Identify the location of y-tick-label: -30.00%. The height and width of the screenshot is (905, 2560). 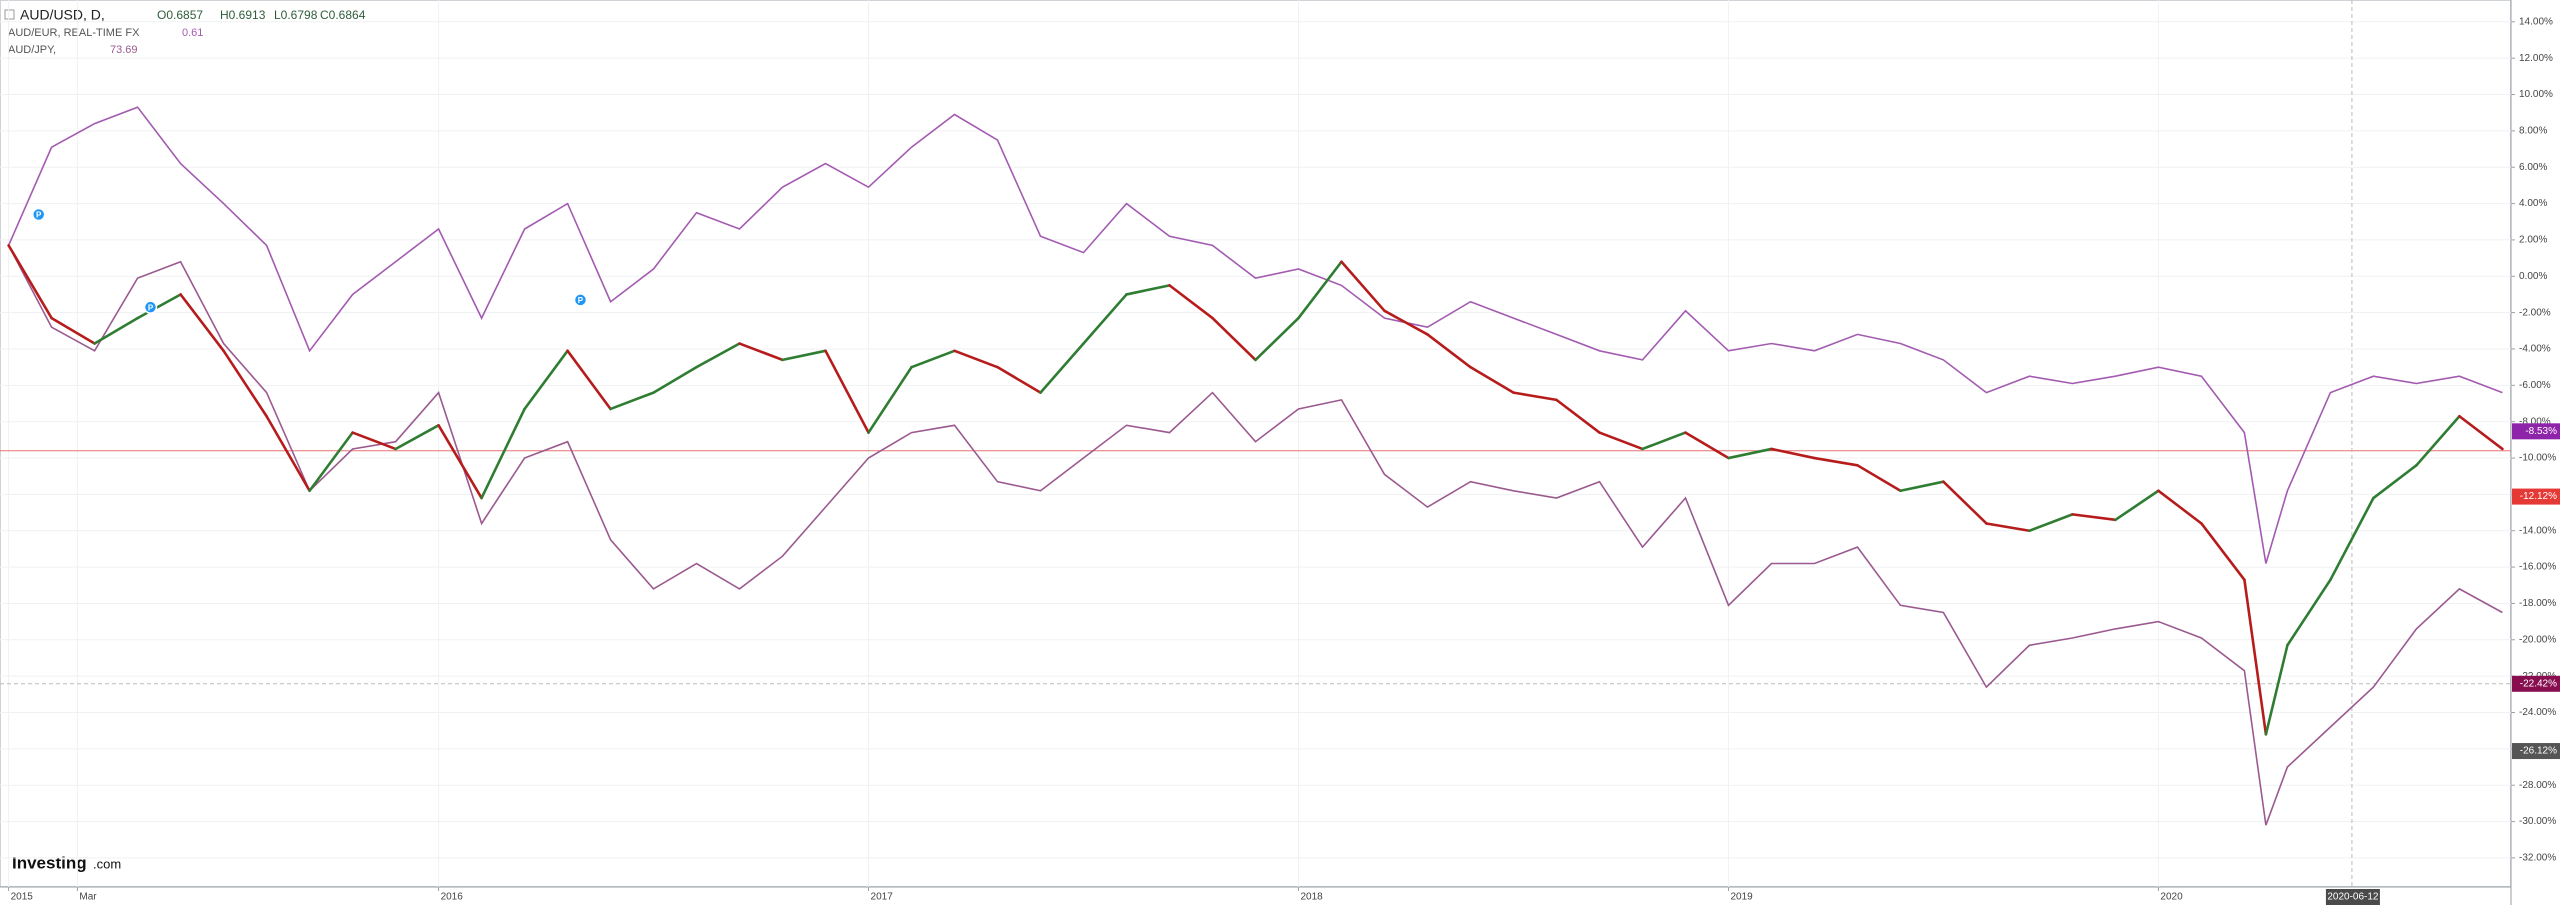
(2537, 821).